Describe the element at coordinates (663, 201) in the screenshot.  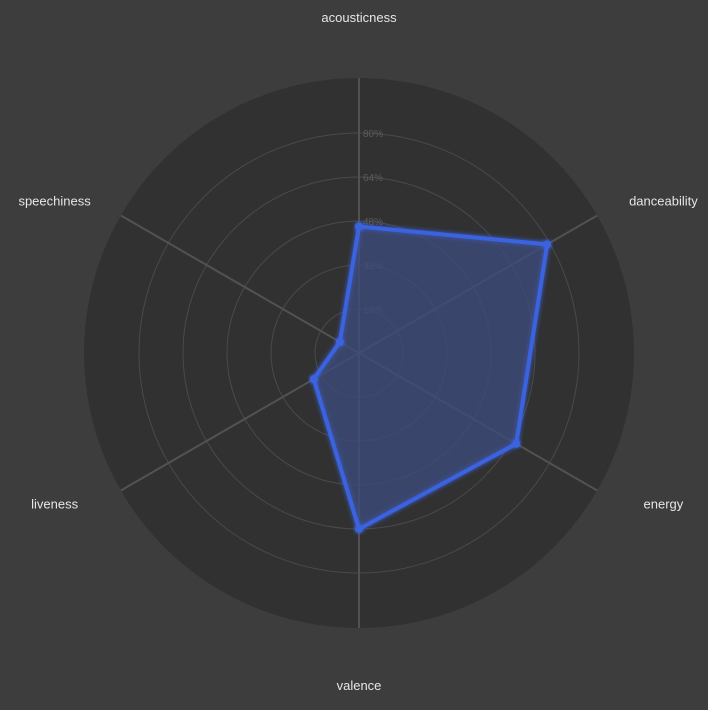
I see `axis-label-danceability: danceability` at that location.